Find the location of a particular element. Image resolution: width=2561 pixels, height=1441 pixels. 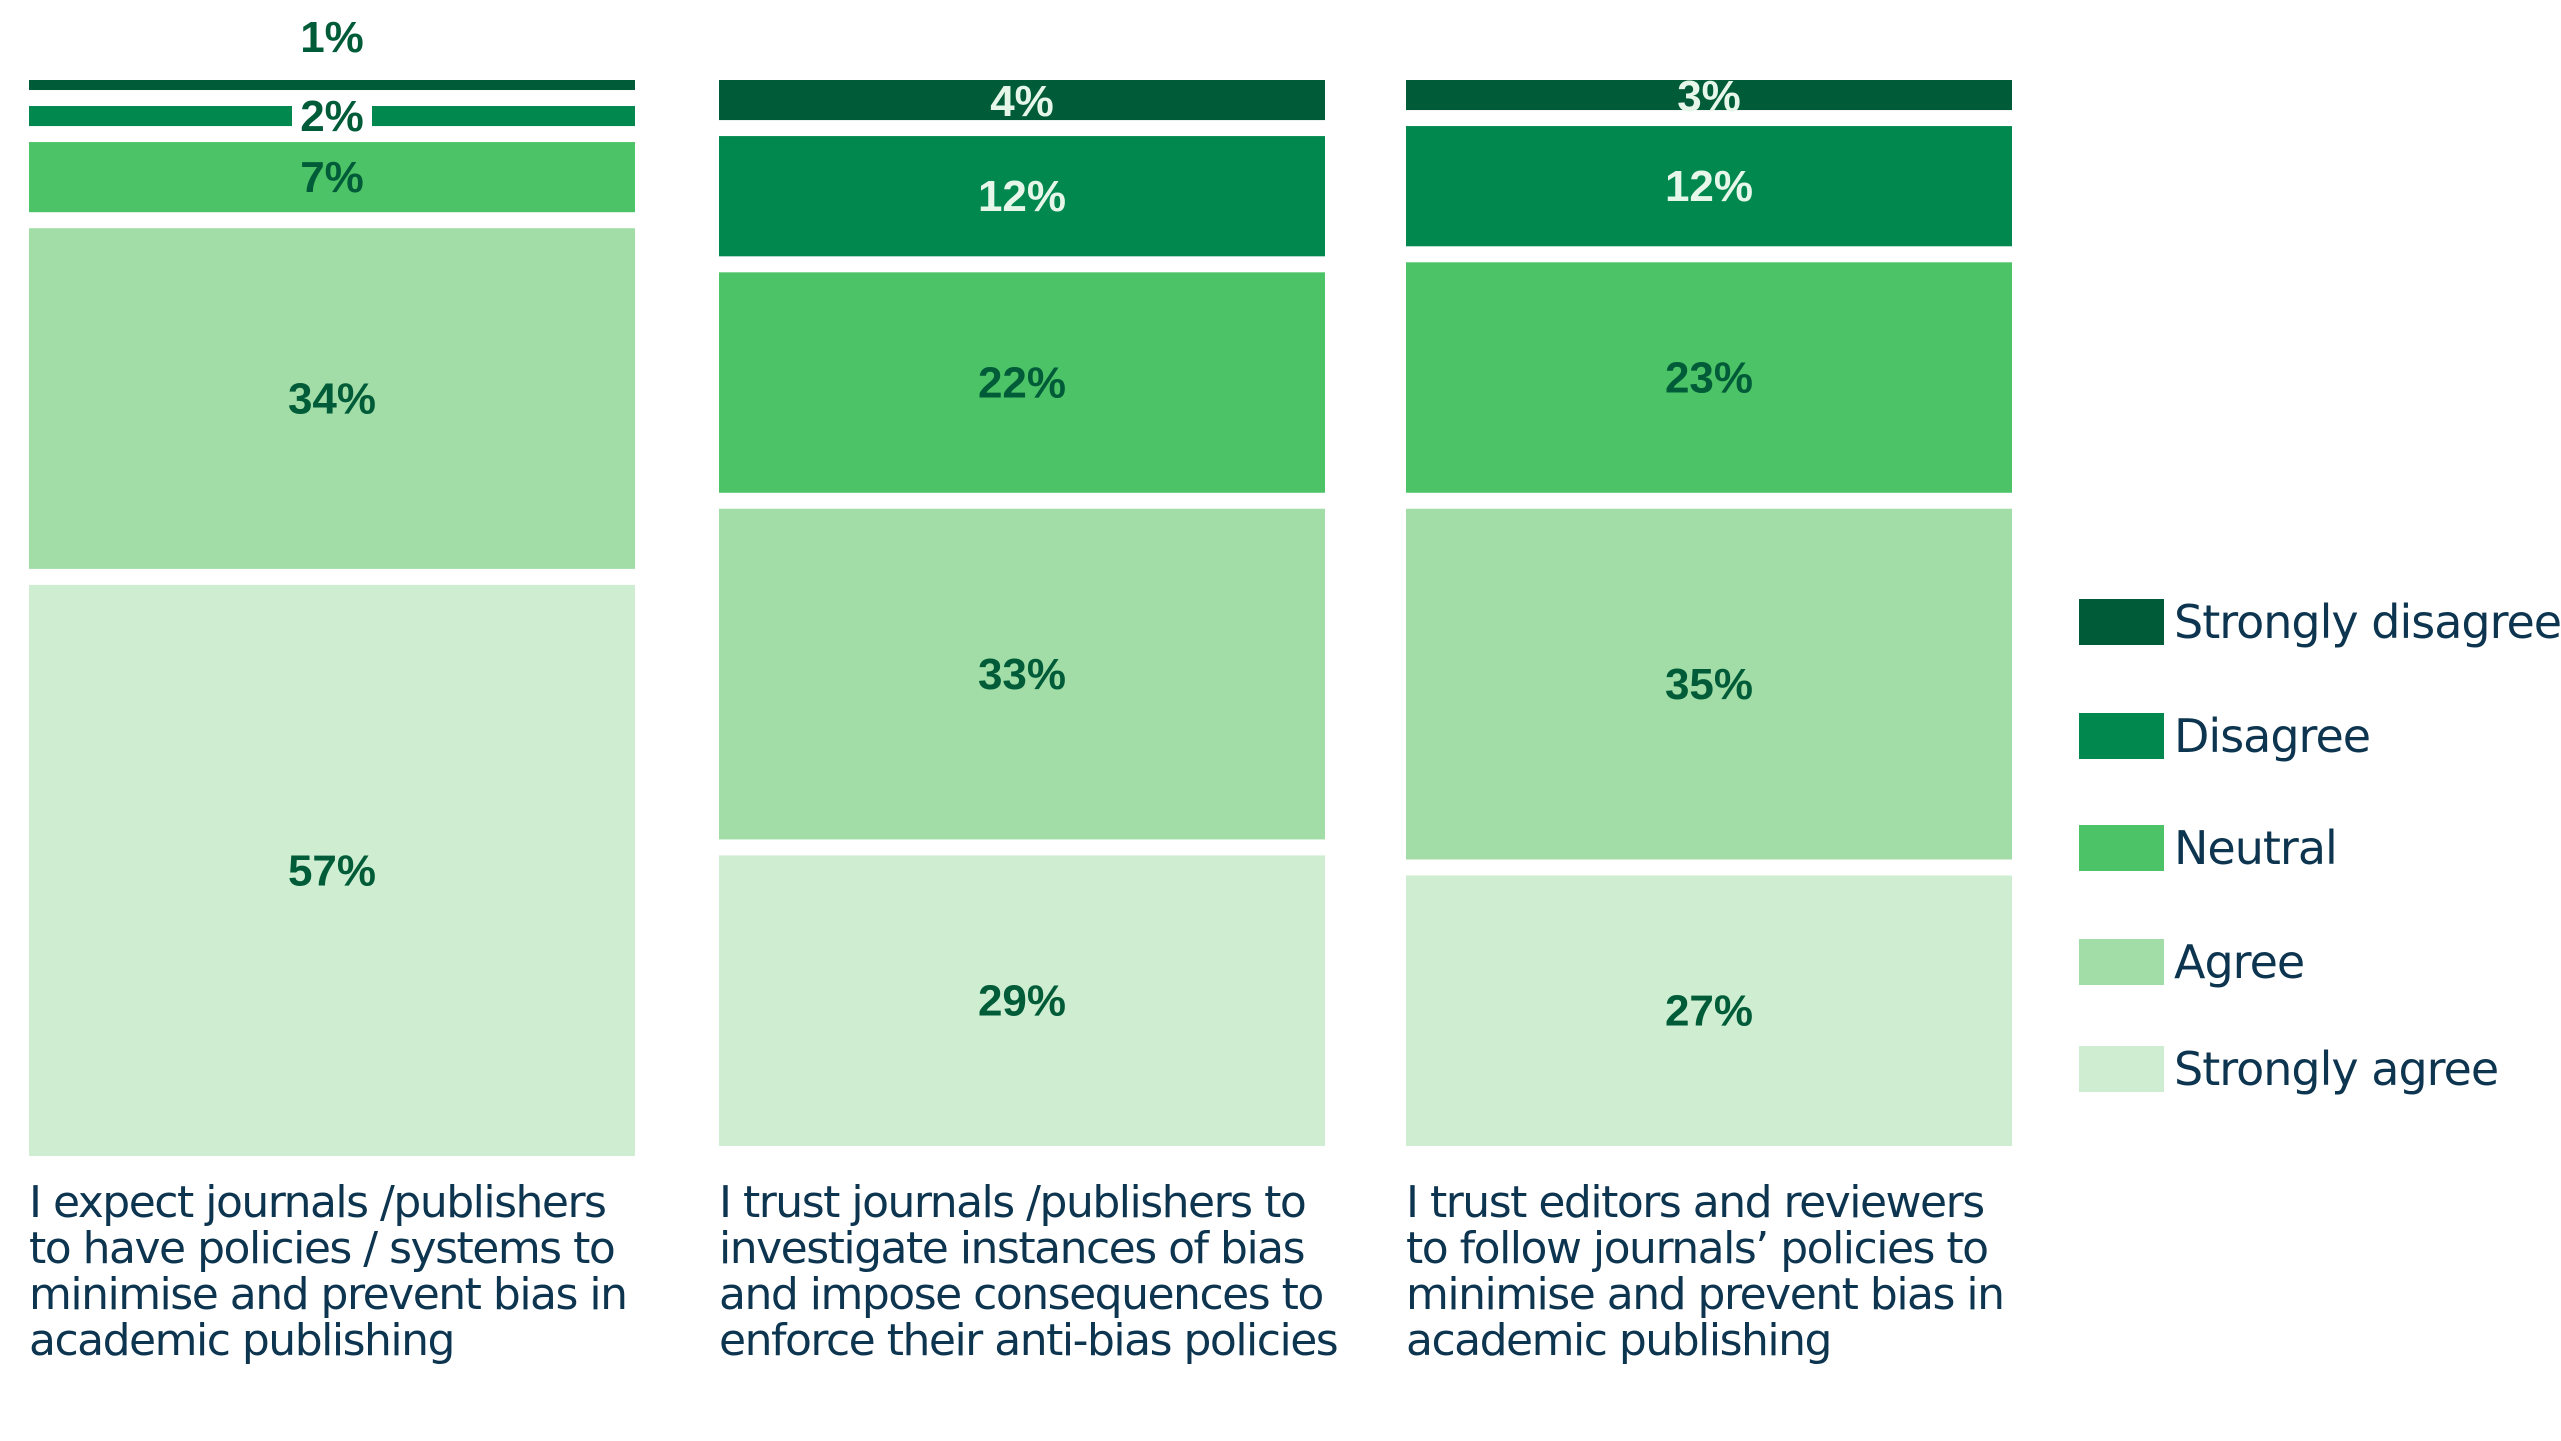

legend-item-disagree: Disagree is located at coordinates (2225, 736).